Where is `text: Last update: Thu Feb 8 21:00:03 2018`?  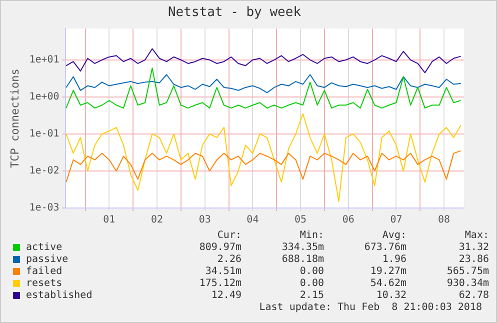
text: Last update: Thu Feb 8 21:00:03 2018 is located at coordinates (370, 307).